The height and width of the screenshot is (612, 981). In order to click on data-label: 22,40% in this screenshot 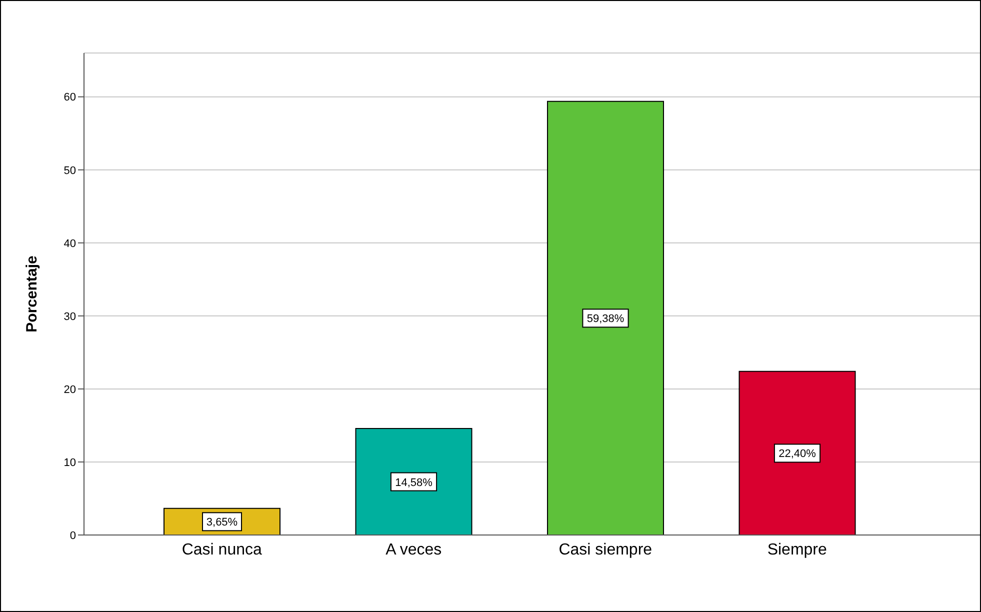, I will do `click(797, 454)`.